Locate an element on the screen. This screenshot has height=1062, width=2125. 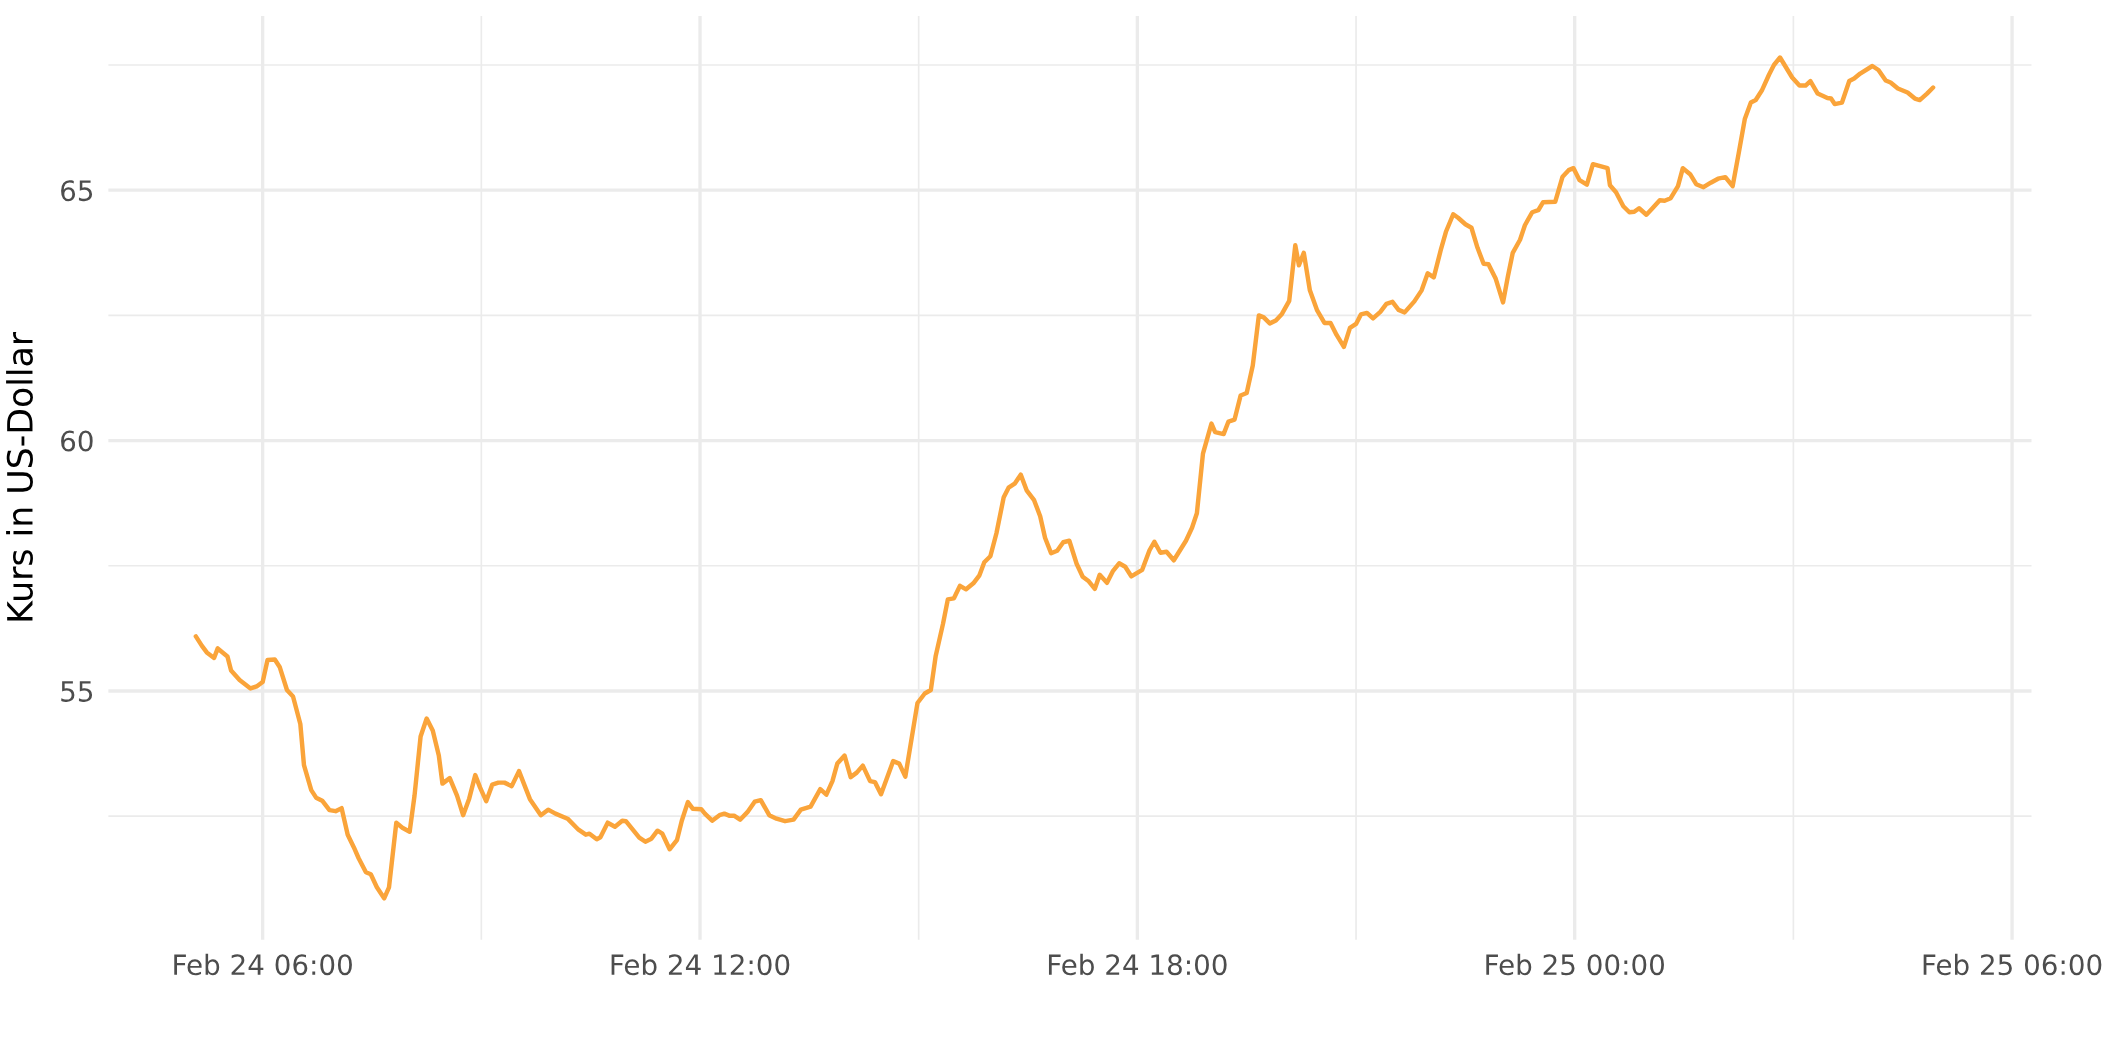
y-tick-label: 55 is located at coordinates (77, 691).